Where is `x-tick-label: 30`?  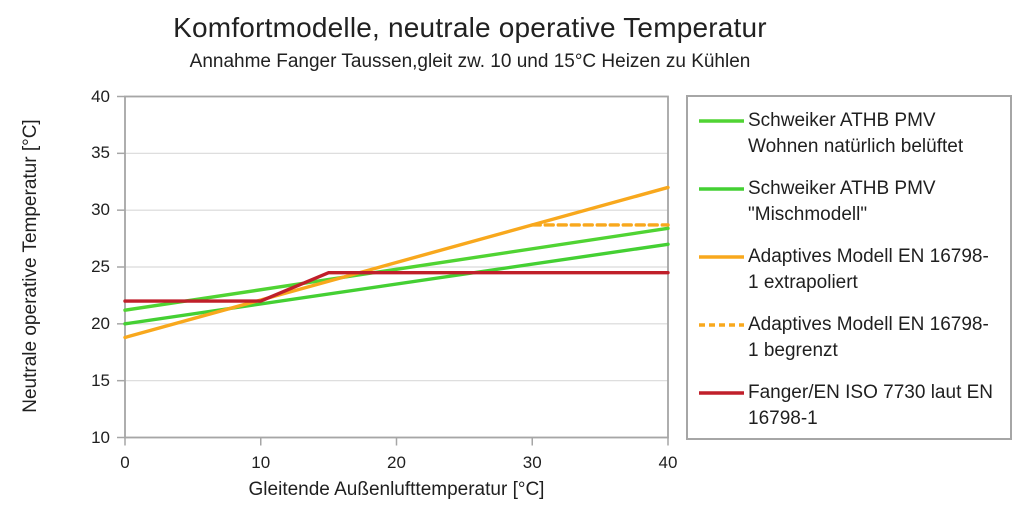 x-tick-label: 30 is located at coordinates (532, 462).